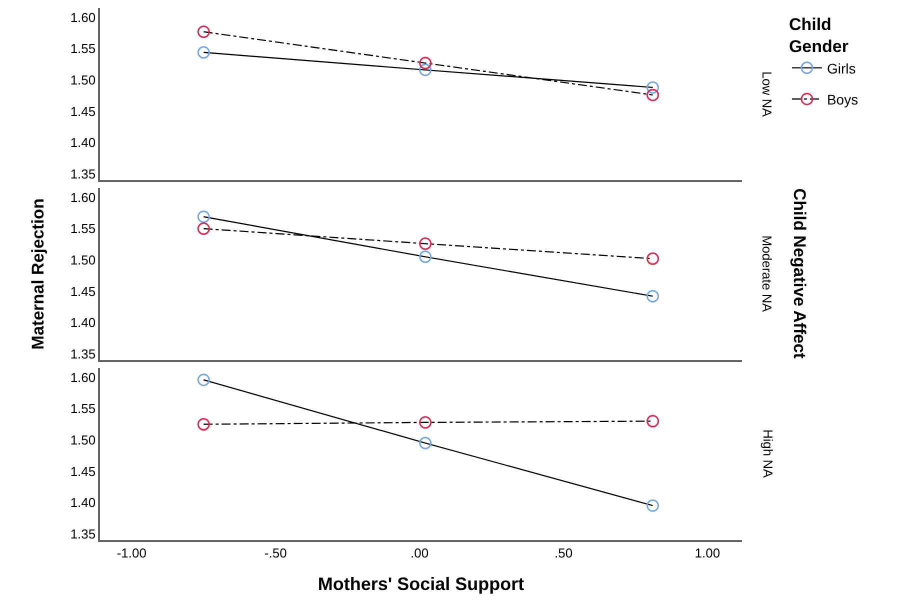  Describe the element at coordinates (767, 273) in the screenshot. I see `text: Moderate NA` at that location.